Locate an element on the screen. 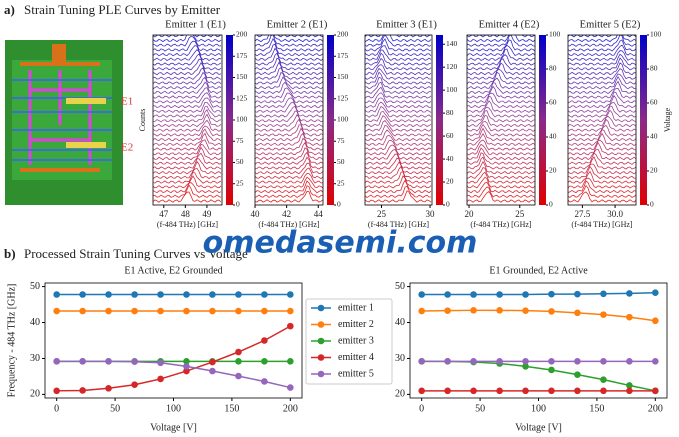 This screenshot has width=679, height=437. colorbar-tick-label: 80 is located at coordinates (553, 68).